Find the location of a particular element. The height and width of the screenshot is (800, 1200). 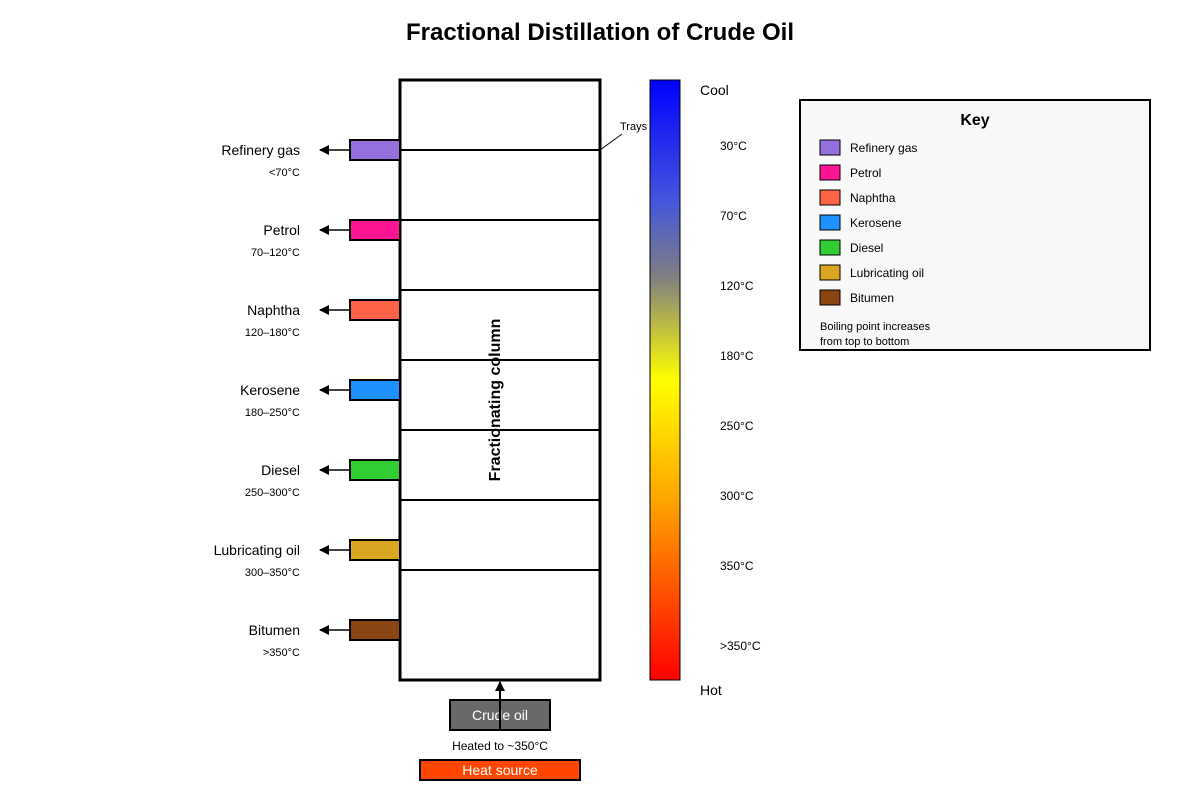

key-note-line2: from top to bottom is located at coordinates (864, 342).